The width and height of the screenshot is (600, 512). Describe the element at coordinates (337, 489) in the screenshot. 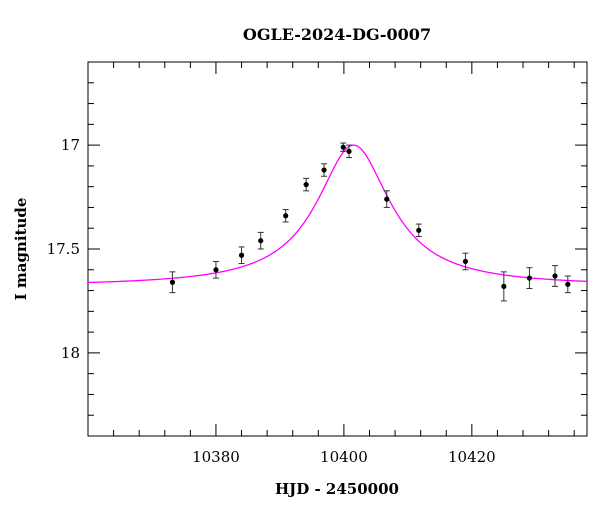

I see `x-axis-label: HJD - 2450000` at that location.